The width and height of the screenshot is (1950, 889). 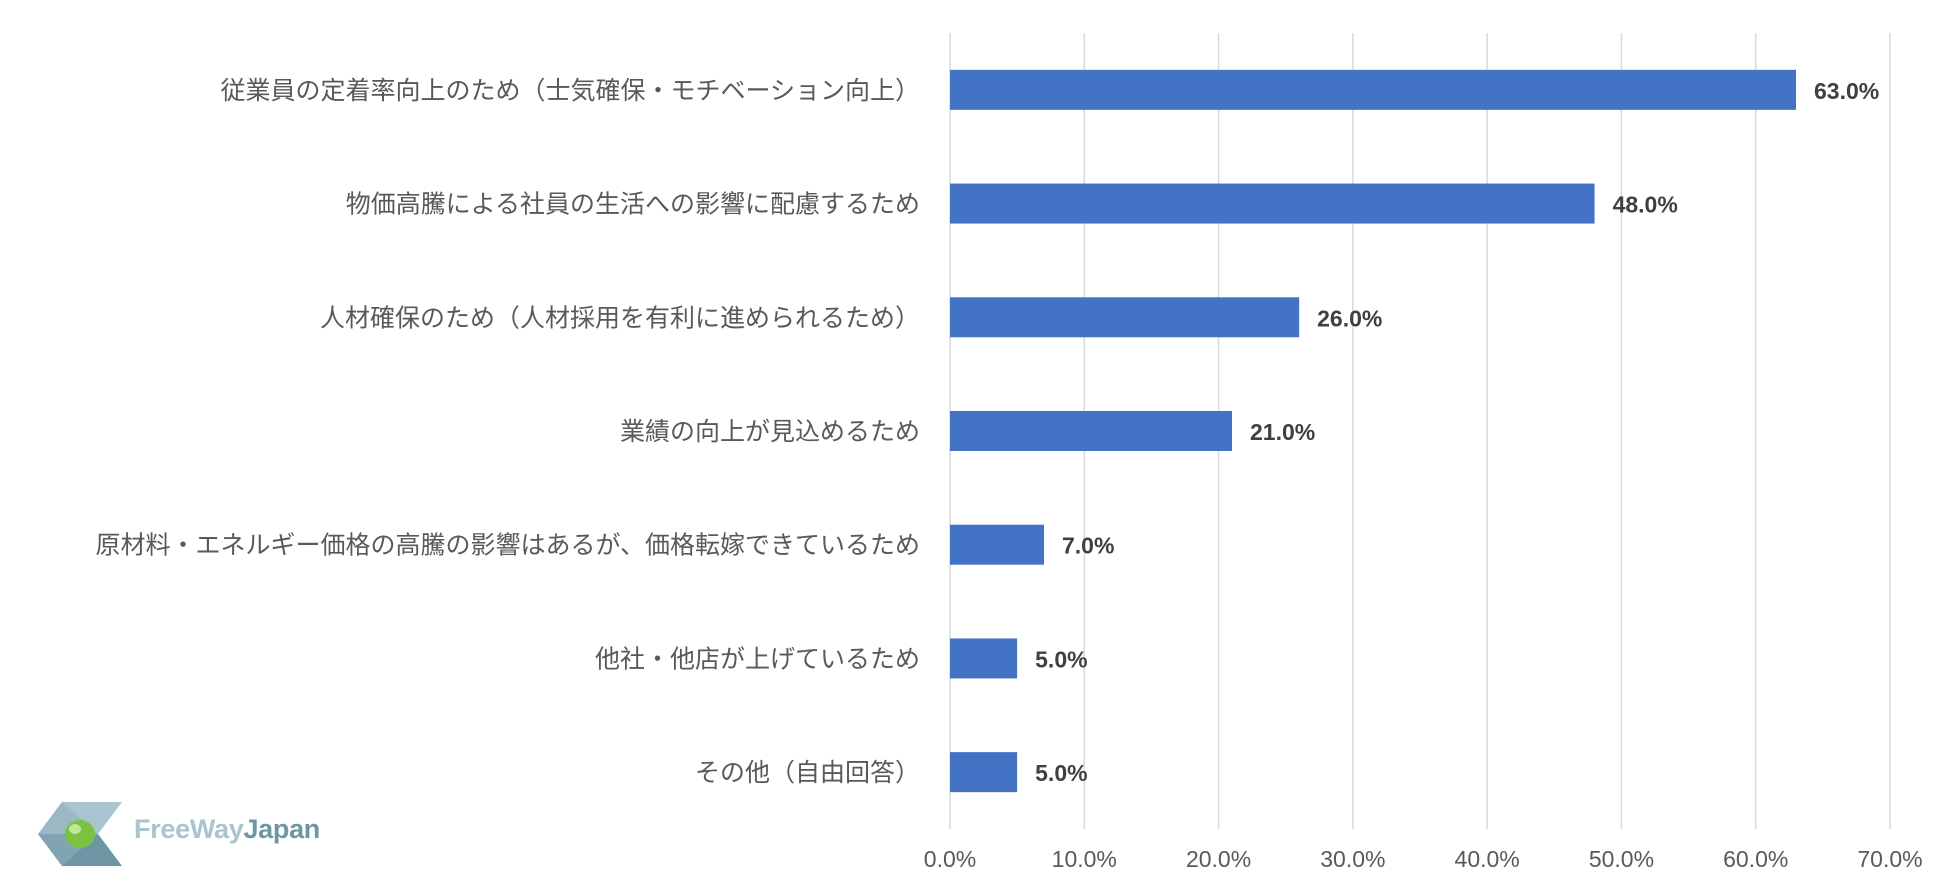 I want to click on category-label: 原材料・エネルギー価格の高騰の影響はあるが、価格転嫁できているため, so click(x=507, y=545).